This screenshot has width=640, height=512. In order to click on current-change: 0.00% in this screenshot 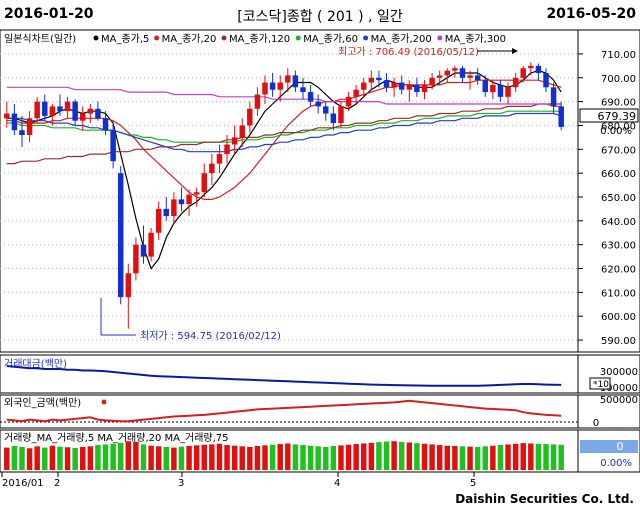, I will do `click(616, 131)`.